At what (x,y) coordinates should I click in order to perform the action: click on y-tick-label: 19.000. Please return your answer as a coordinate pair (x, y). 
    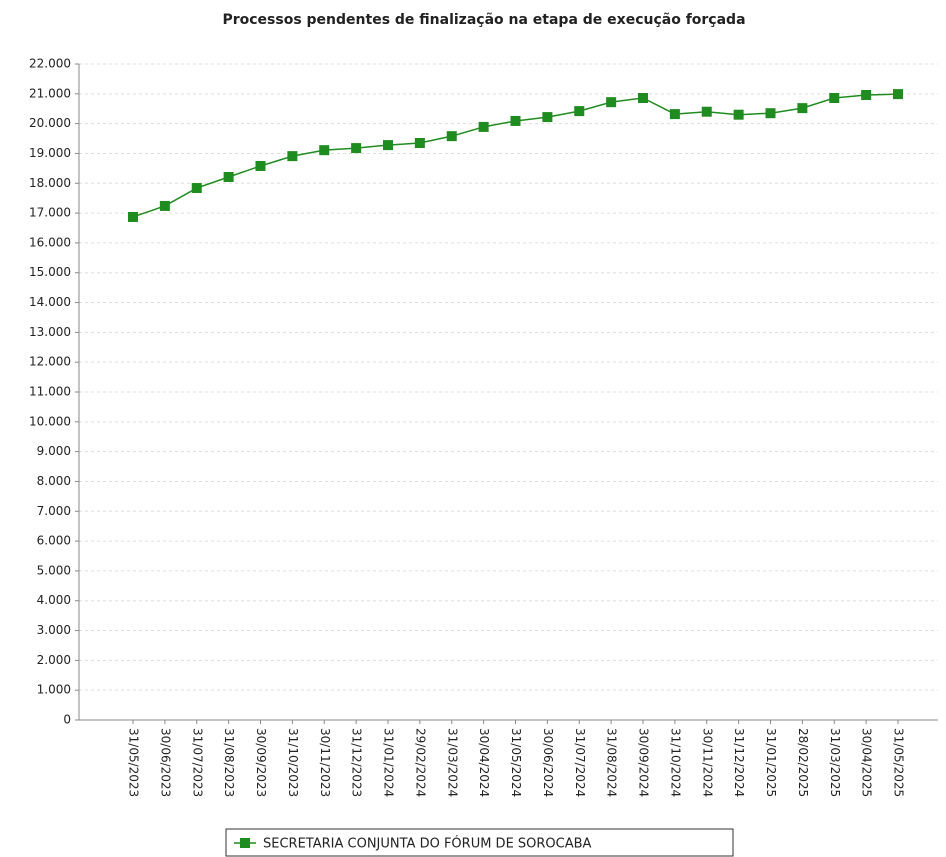
    Looking at the image, I should click on (50, 153).